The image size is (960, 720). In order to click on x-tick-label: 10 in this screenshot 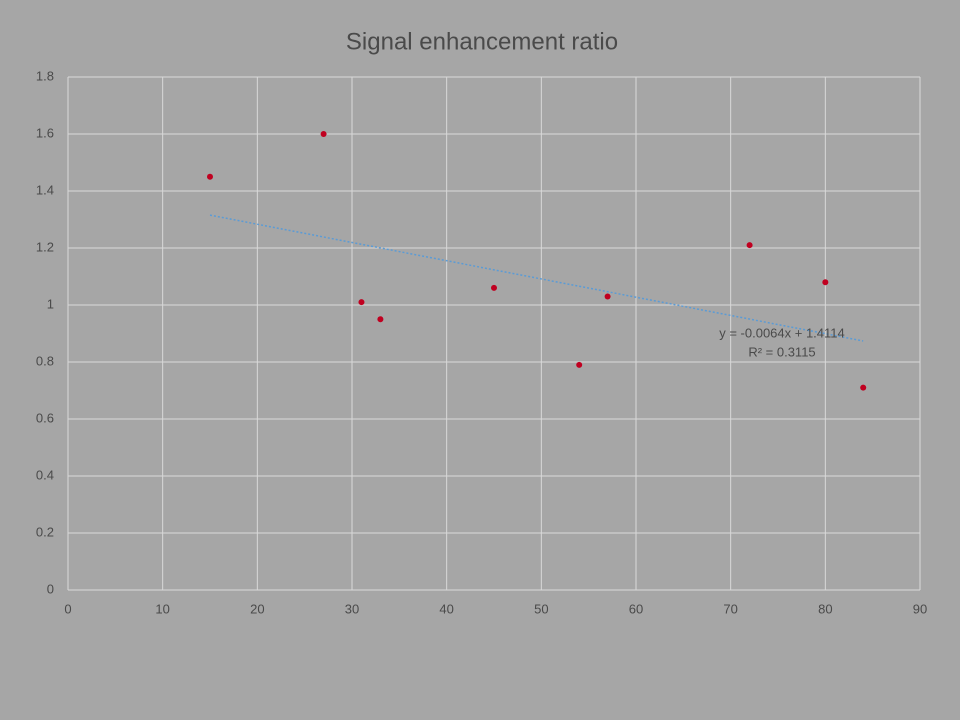, I will do `click(162, 608)`.